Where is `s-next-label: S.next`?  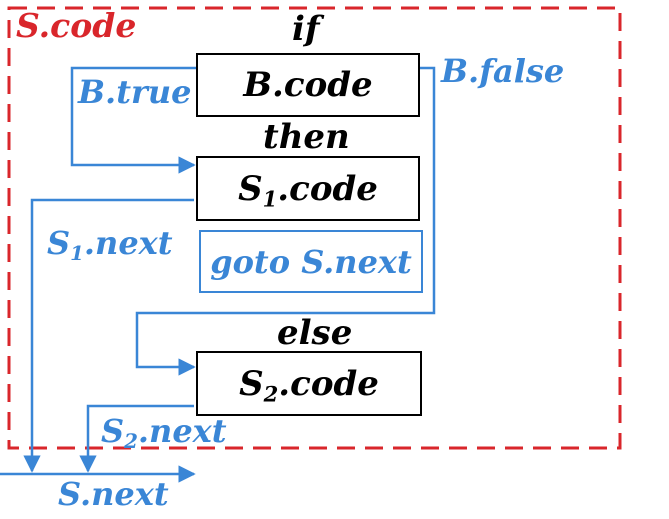
s-next-label: S.next is located at coordinates (113, 494).